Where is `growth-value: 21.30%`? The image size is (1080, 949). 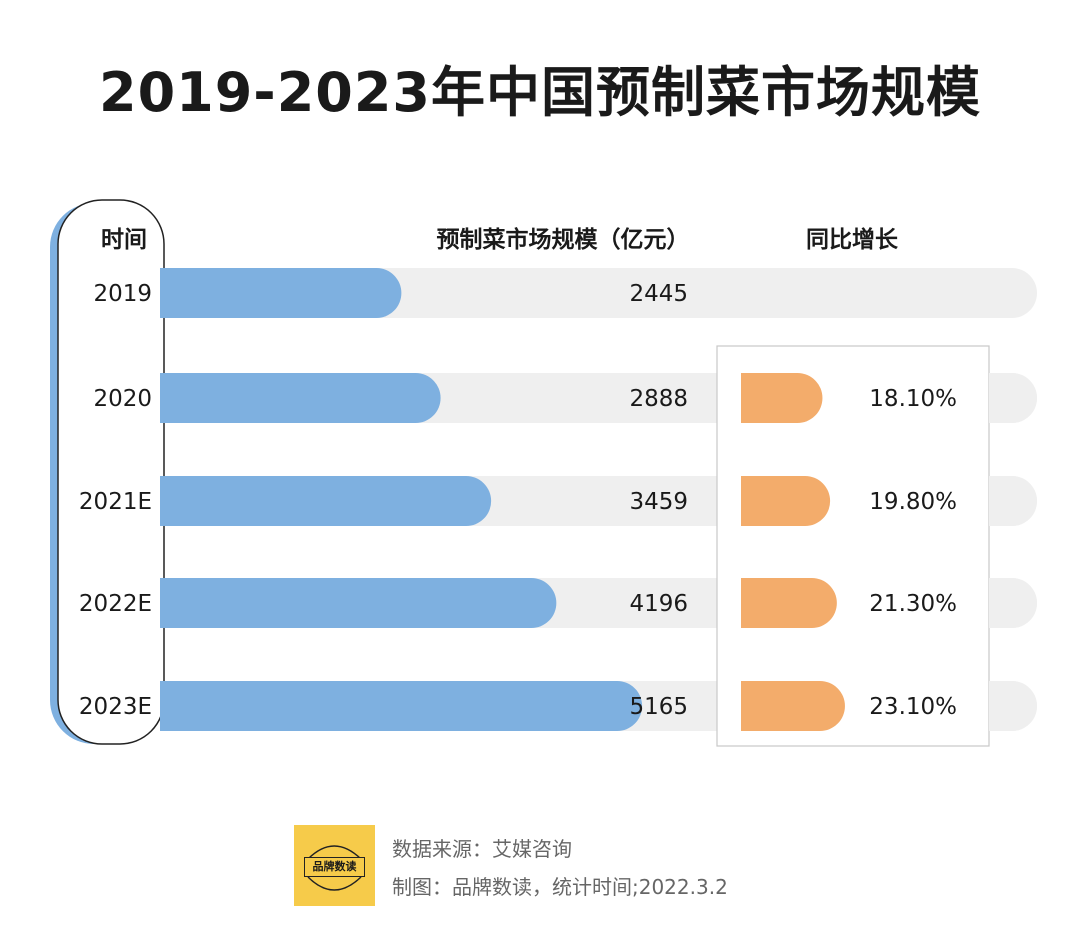
growth-value: 21.30% is located at coordinates (913, 604).